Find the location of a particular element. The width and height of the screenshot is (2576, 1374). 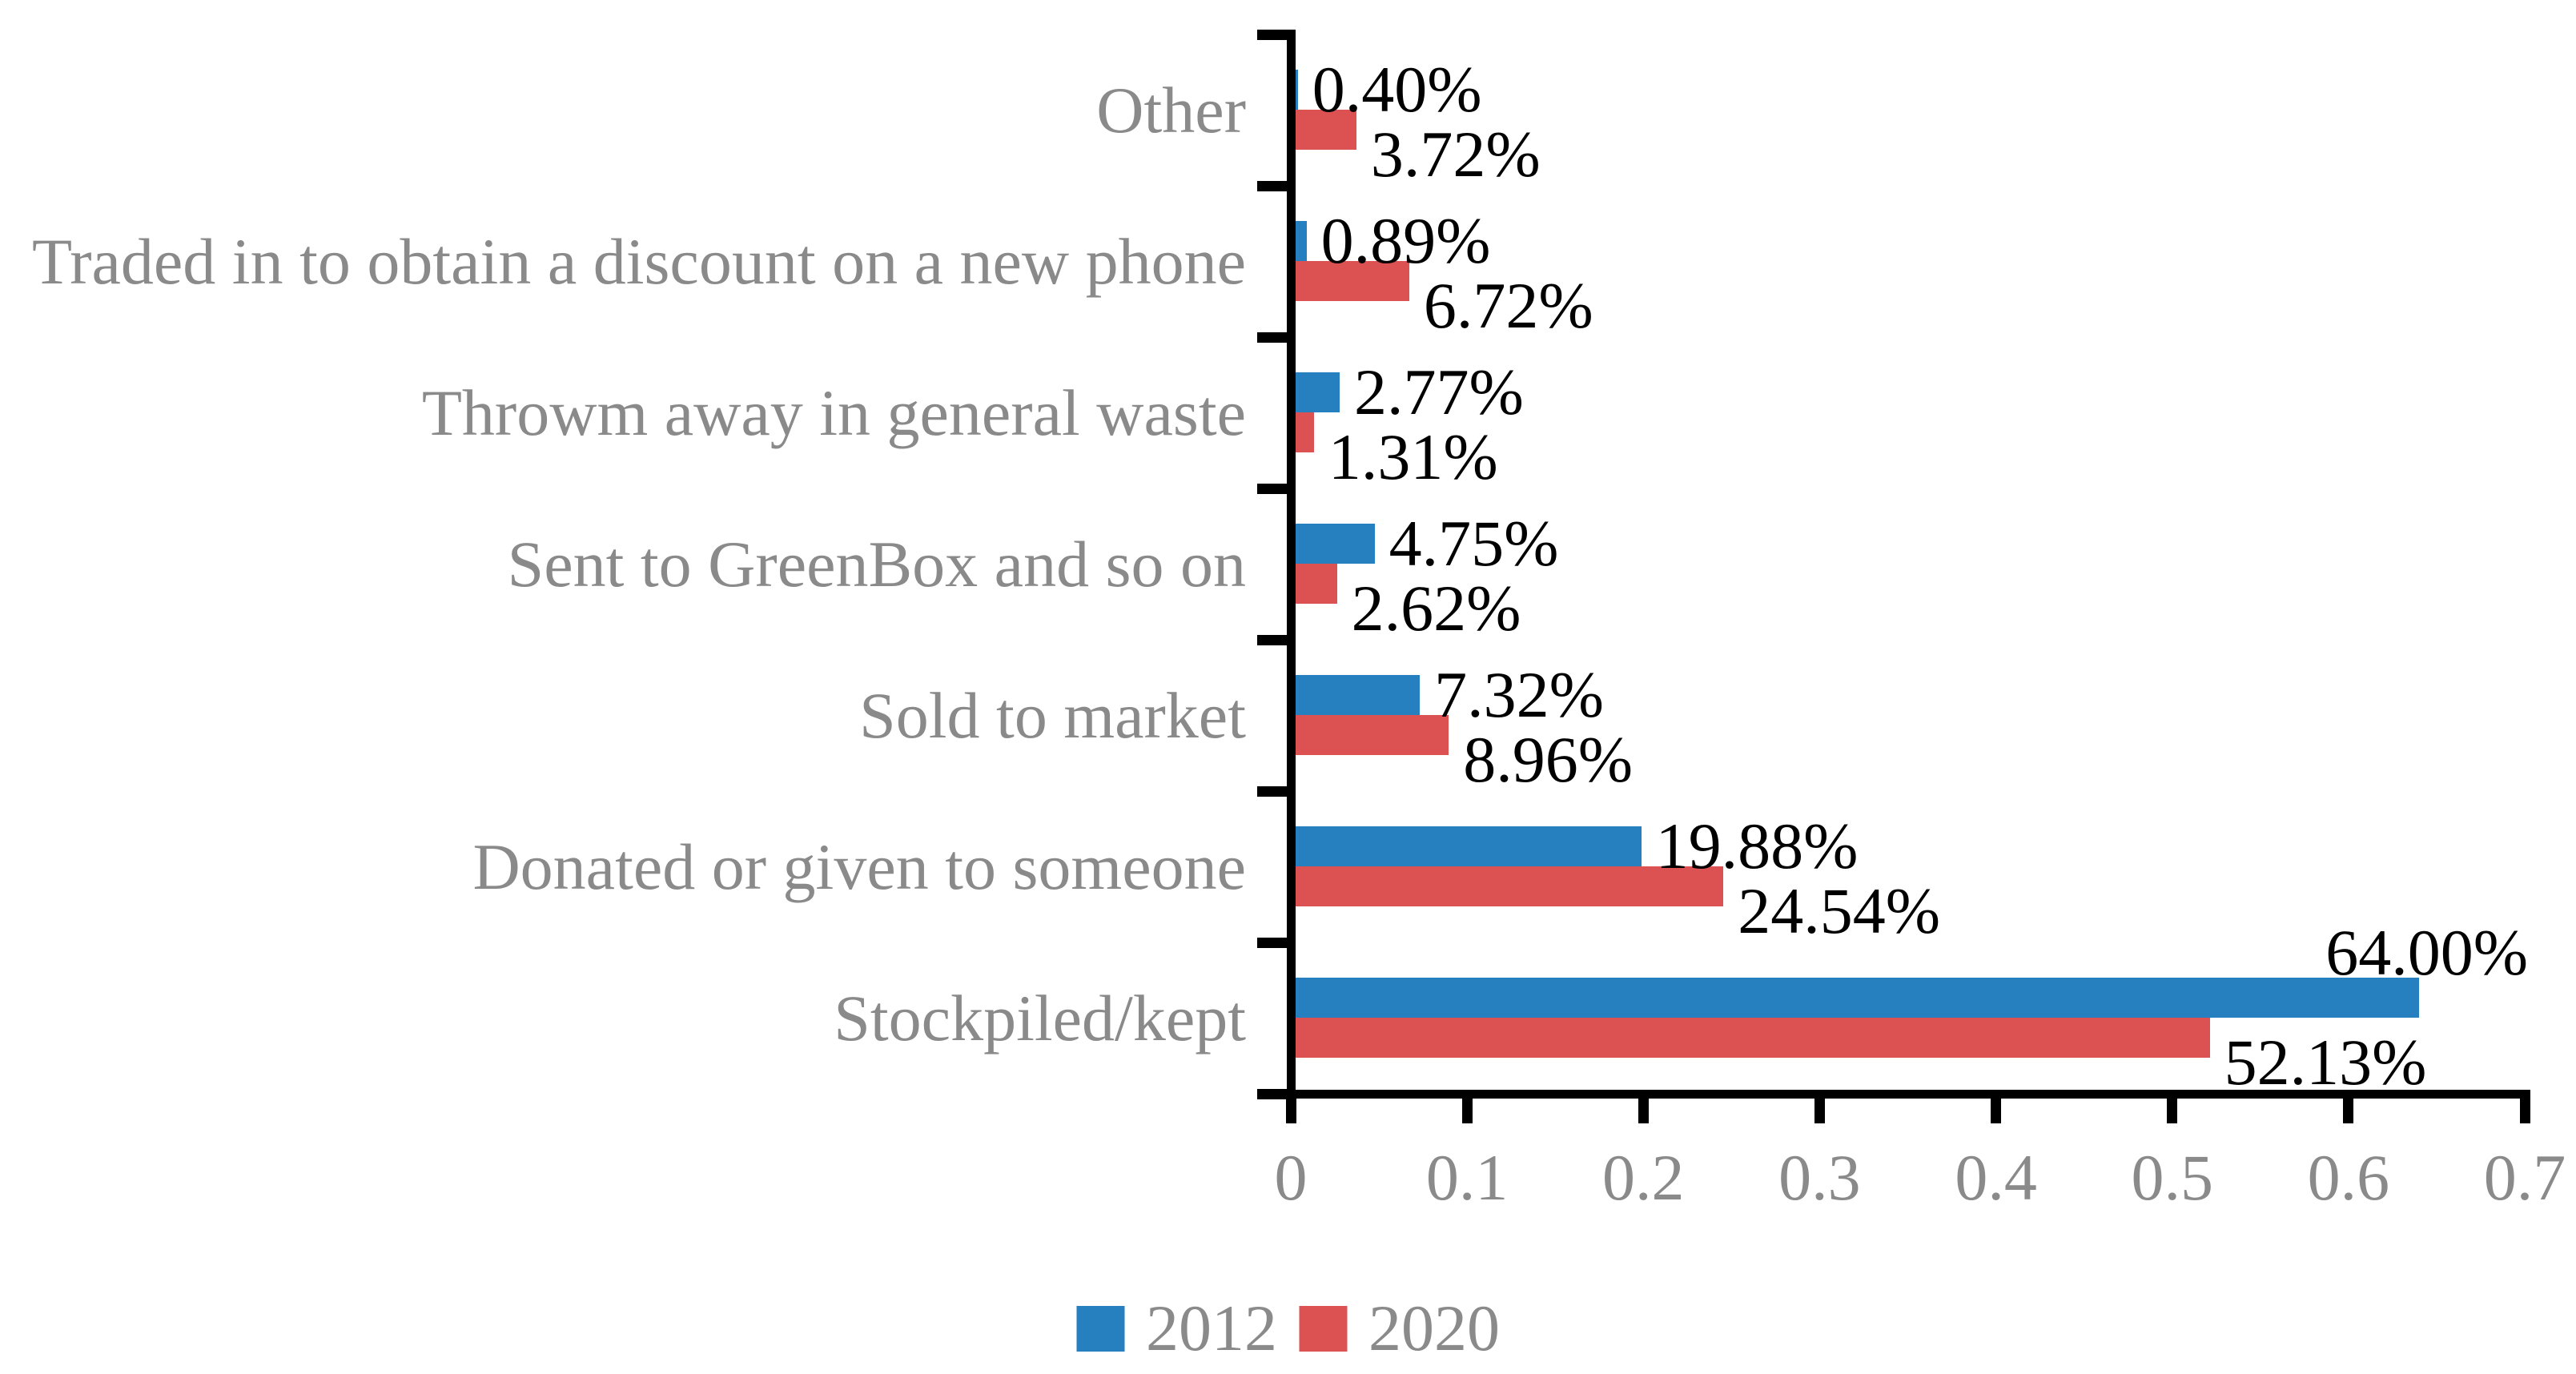

value-label-2020: 1.31% is located at coordinates (1413, 456).